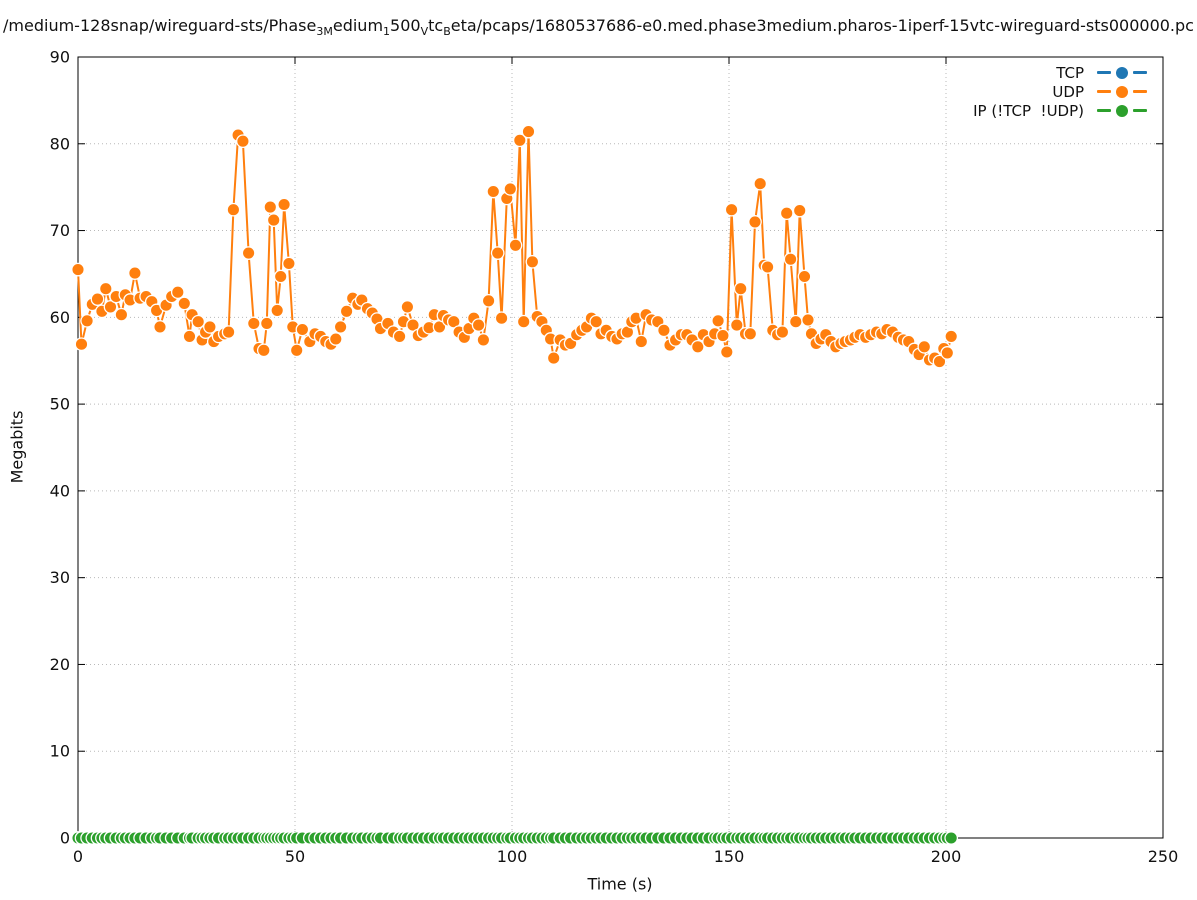 This screenshot has height=900, width=1197. What do you see at coordinates (512, 856) in the screenshot?
I see `x-tick-label: 100` at bounding box center [512, 856].